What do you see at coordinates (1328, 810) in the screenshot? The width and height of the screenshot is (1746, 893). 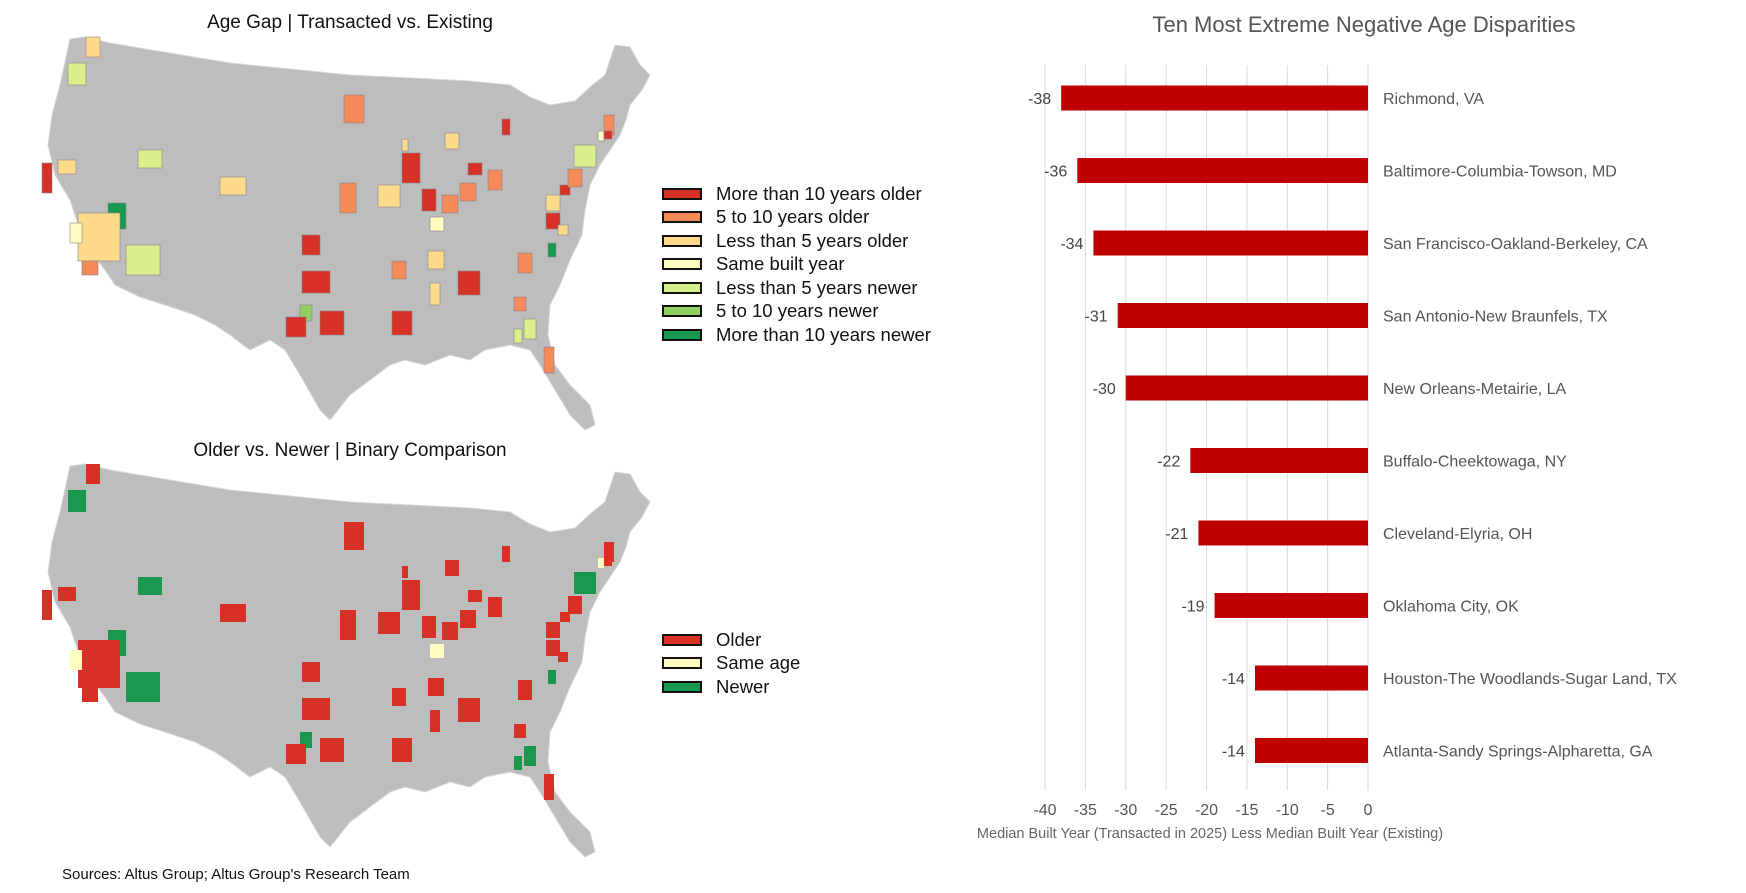 I see `x-tick-label: -5` at bounding box center [1328, 810].